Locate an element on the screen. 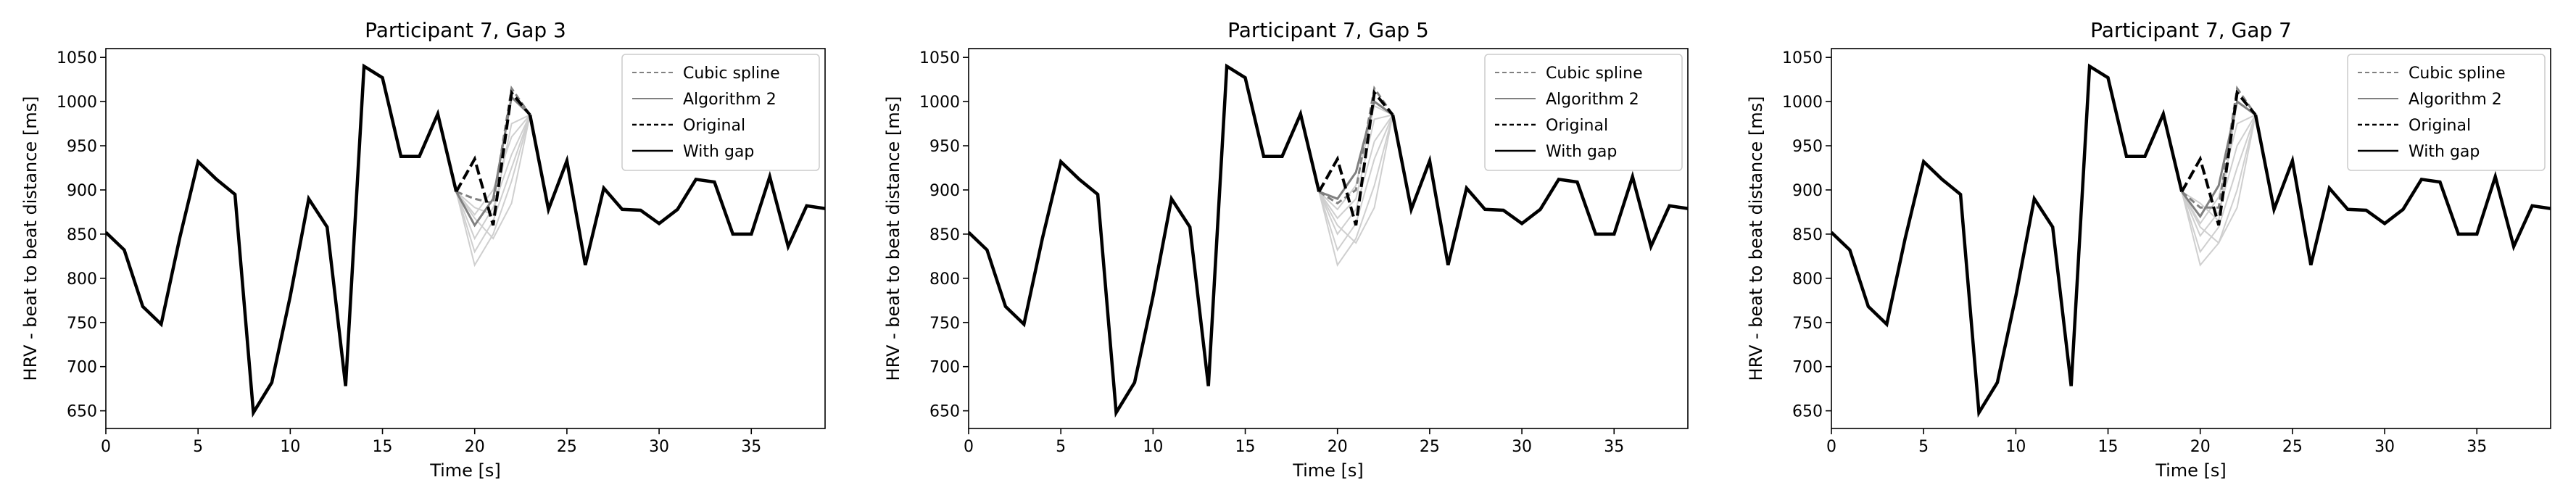 Image resolution: width=2576 pixels, height=493 pixels. chart-title: Participant 7, Gap 7 is located at coordinates (2191, 30).